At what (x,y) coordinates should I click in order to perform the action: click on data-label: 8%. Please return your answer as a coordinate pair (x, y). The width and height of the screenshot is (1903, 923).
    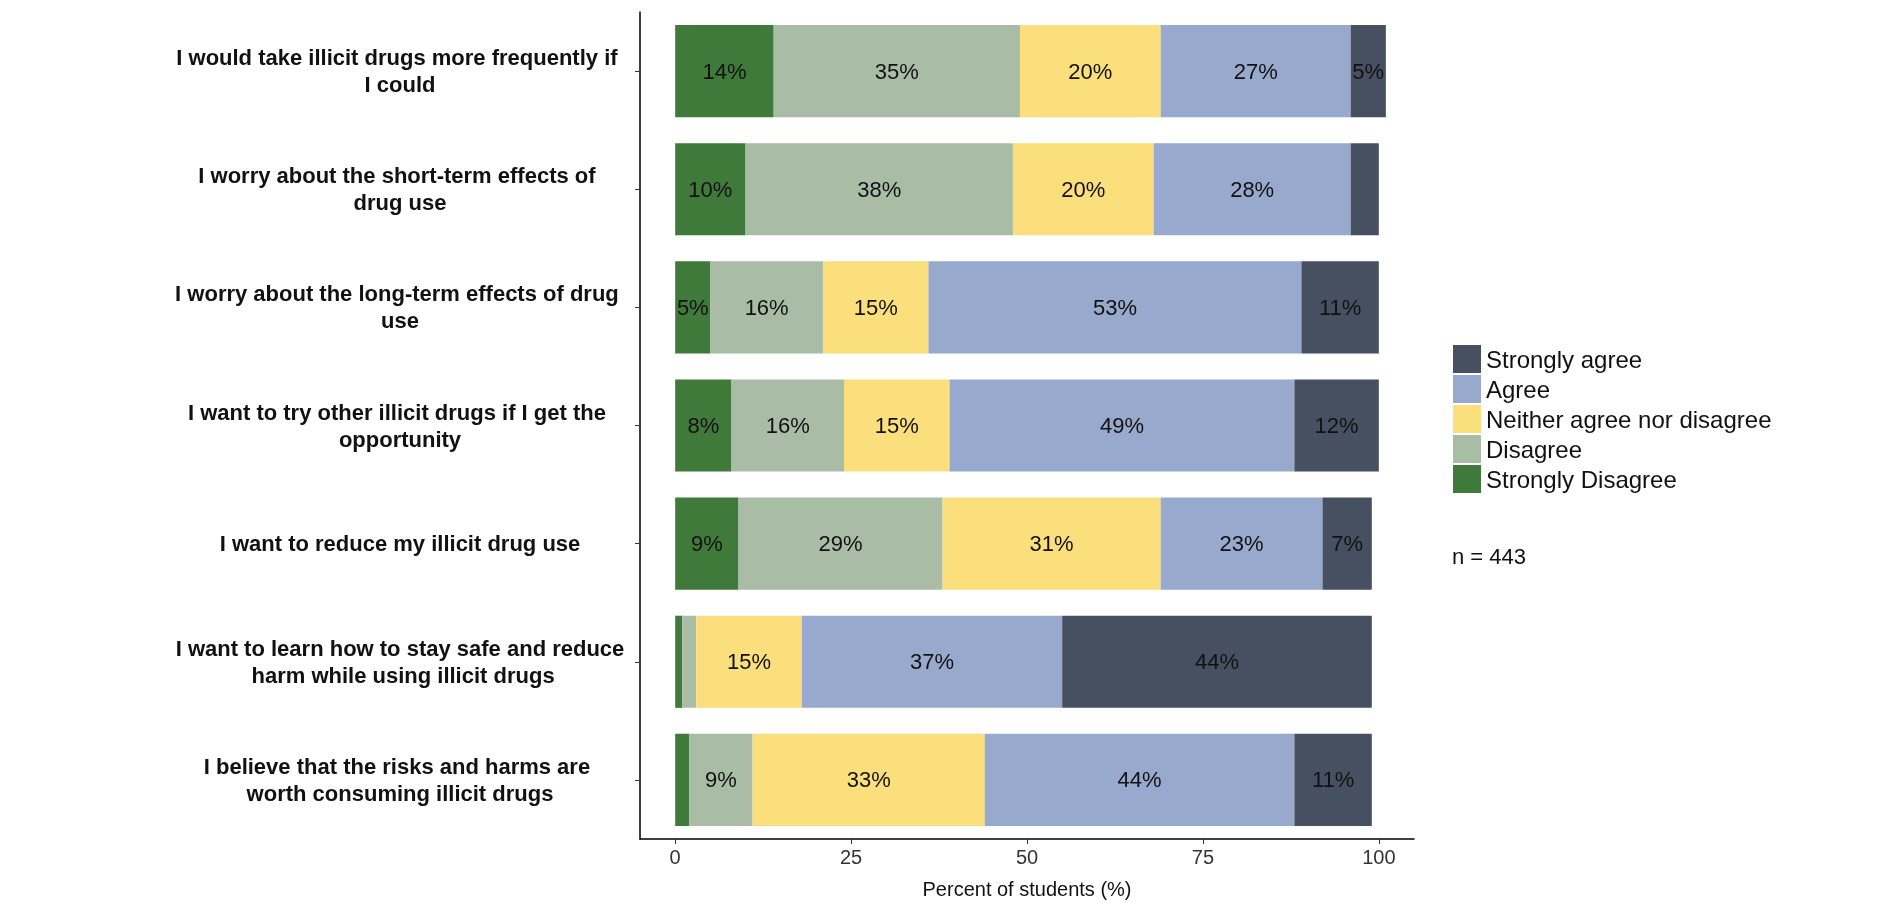
    Looking at the image, I should click on (703, 425).